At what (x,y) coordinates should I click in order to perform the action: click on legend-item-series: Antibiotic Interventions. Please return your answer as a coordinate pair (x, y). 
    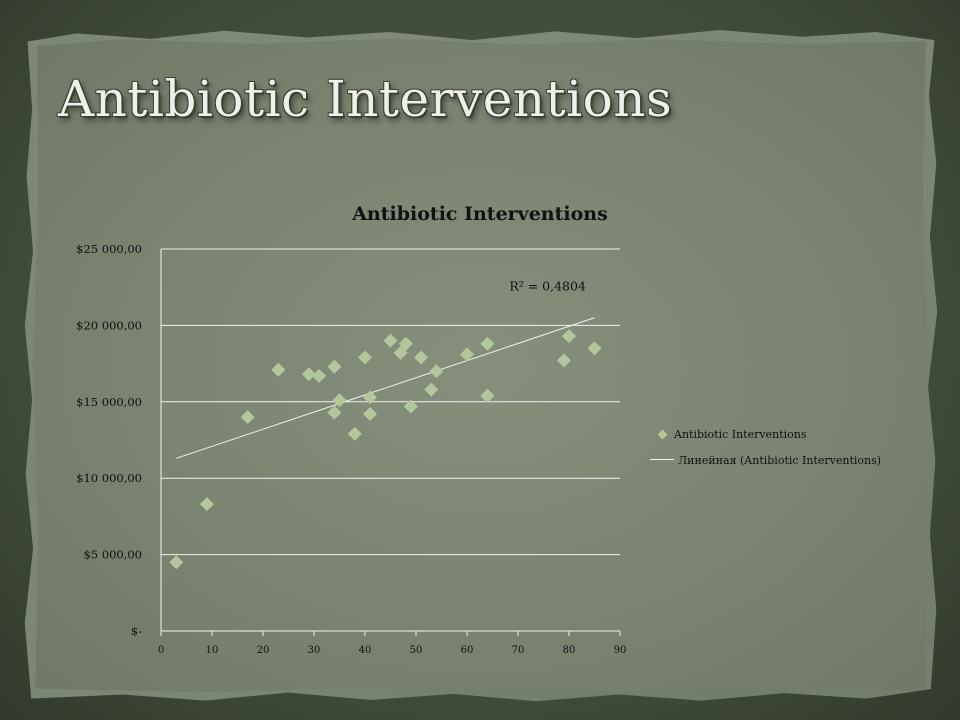
    Looking at the image, I should click on (728, 434).